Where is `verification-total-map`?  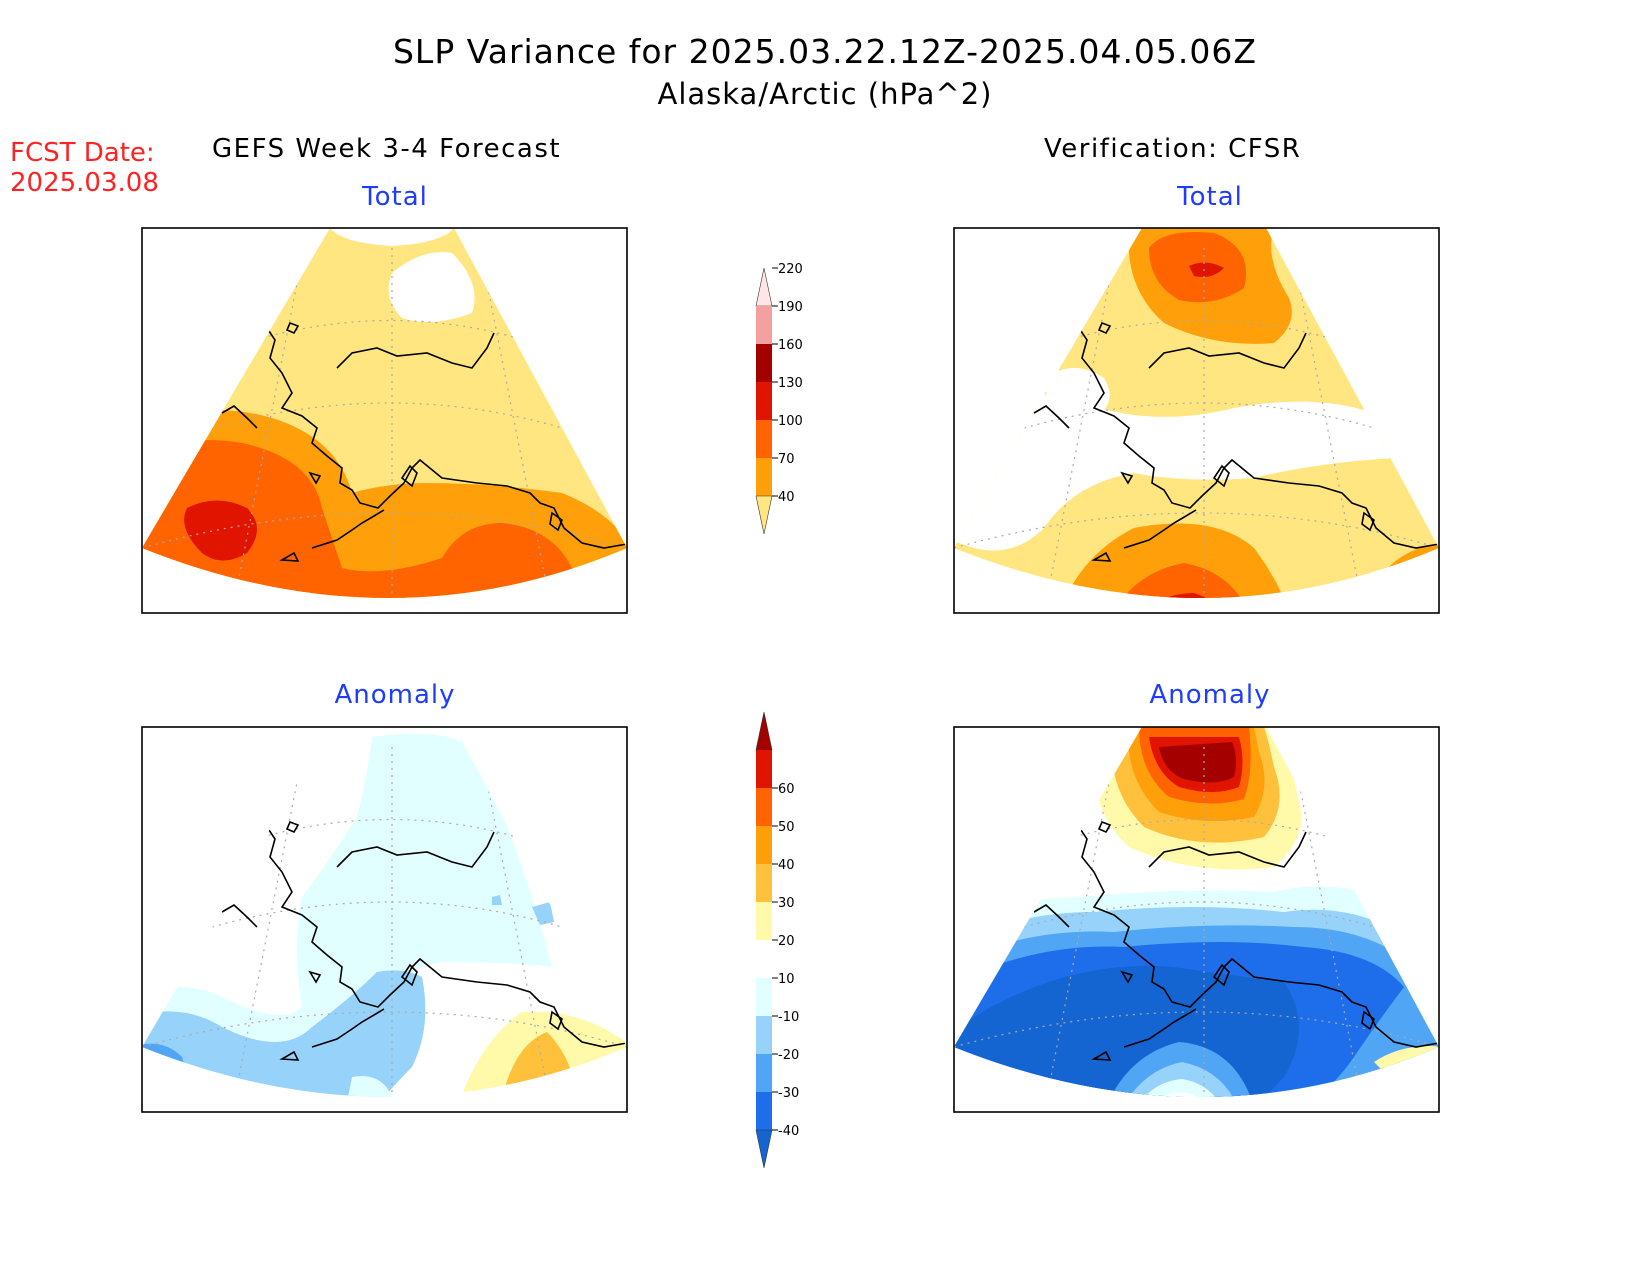
verification-total-map is located at coordinates (1196, 420).